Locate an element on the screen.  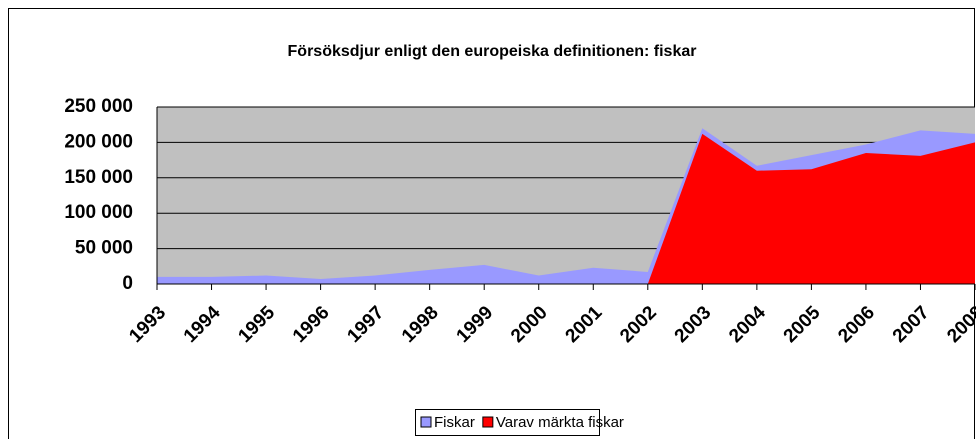
legend-label: Fiskar is located at coordinates (454, 422).